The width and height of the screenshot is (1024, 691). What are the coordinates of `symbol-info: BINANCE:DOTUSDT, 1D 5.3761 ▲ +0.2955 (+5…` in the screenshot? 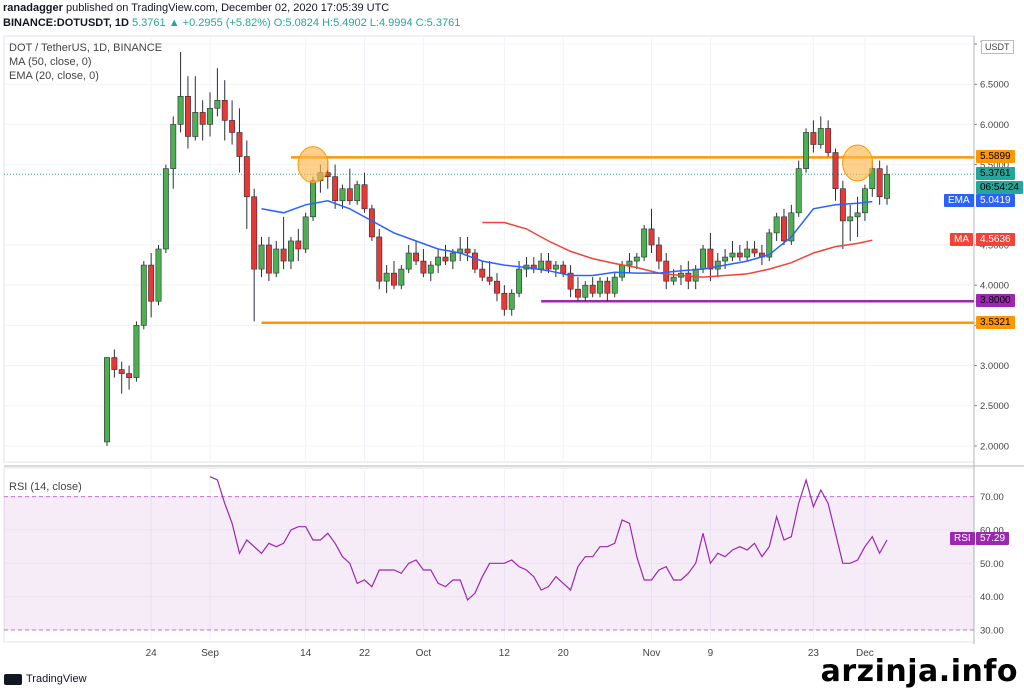 It's located at (231, 23).